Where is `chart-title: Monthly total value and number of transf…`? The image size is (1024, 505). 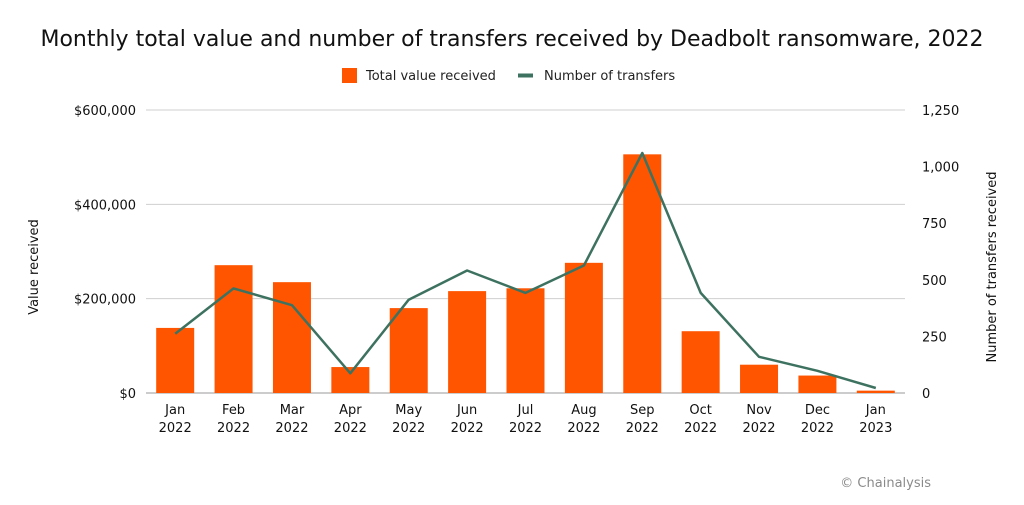
chart-title: Monthly total value and number of transf… is located at coordinates (511, 39).